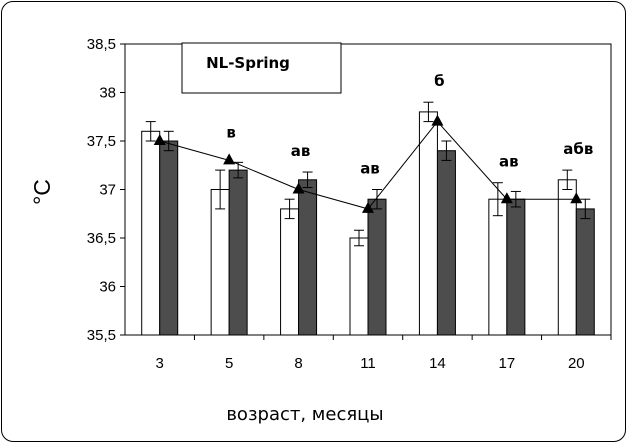 The height and width of the screenshot is (445, 629). What do you see at coordinates (439, 81) in the screenshot?
I see `significance-label: б` at bounding box center [439, 81].